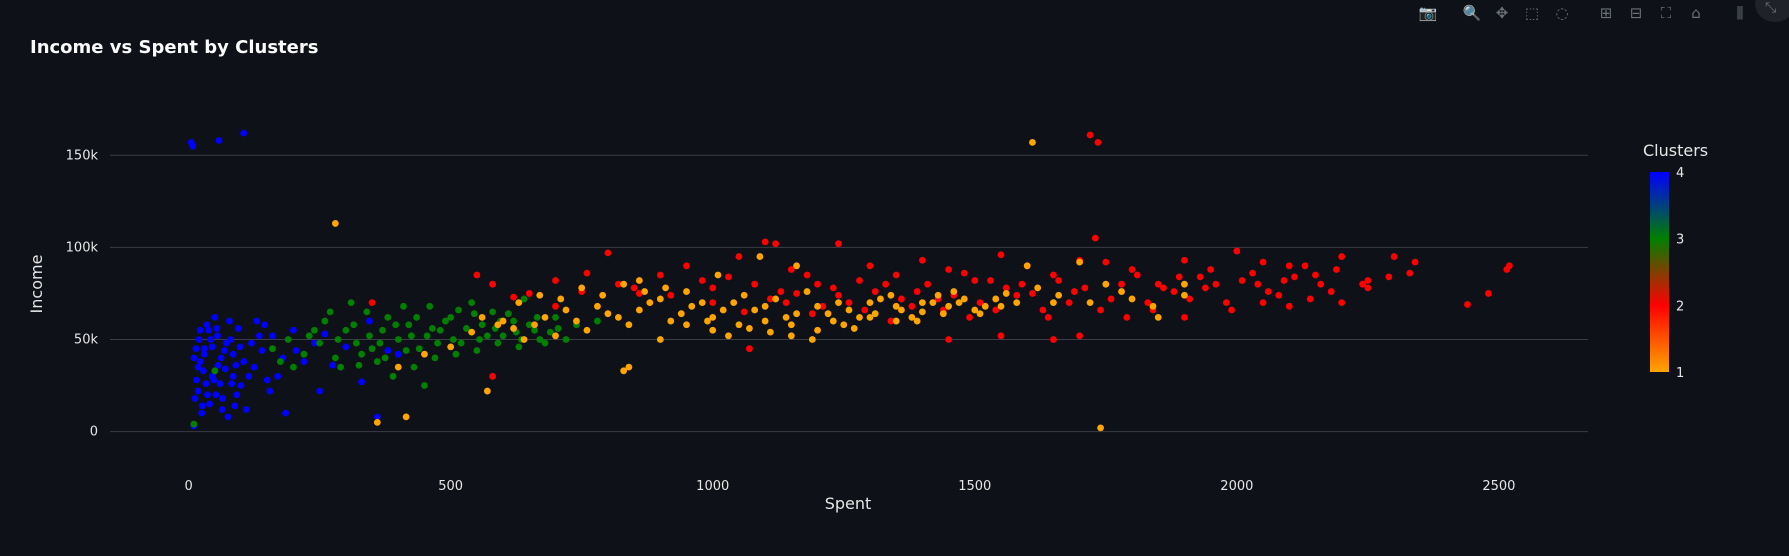 The height and width of the screenshot is (556, 1789). I want to click on plotly-logo-icon: ⫼, so click(1740, 13).